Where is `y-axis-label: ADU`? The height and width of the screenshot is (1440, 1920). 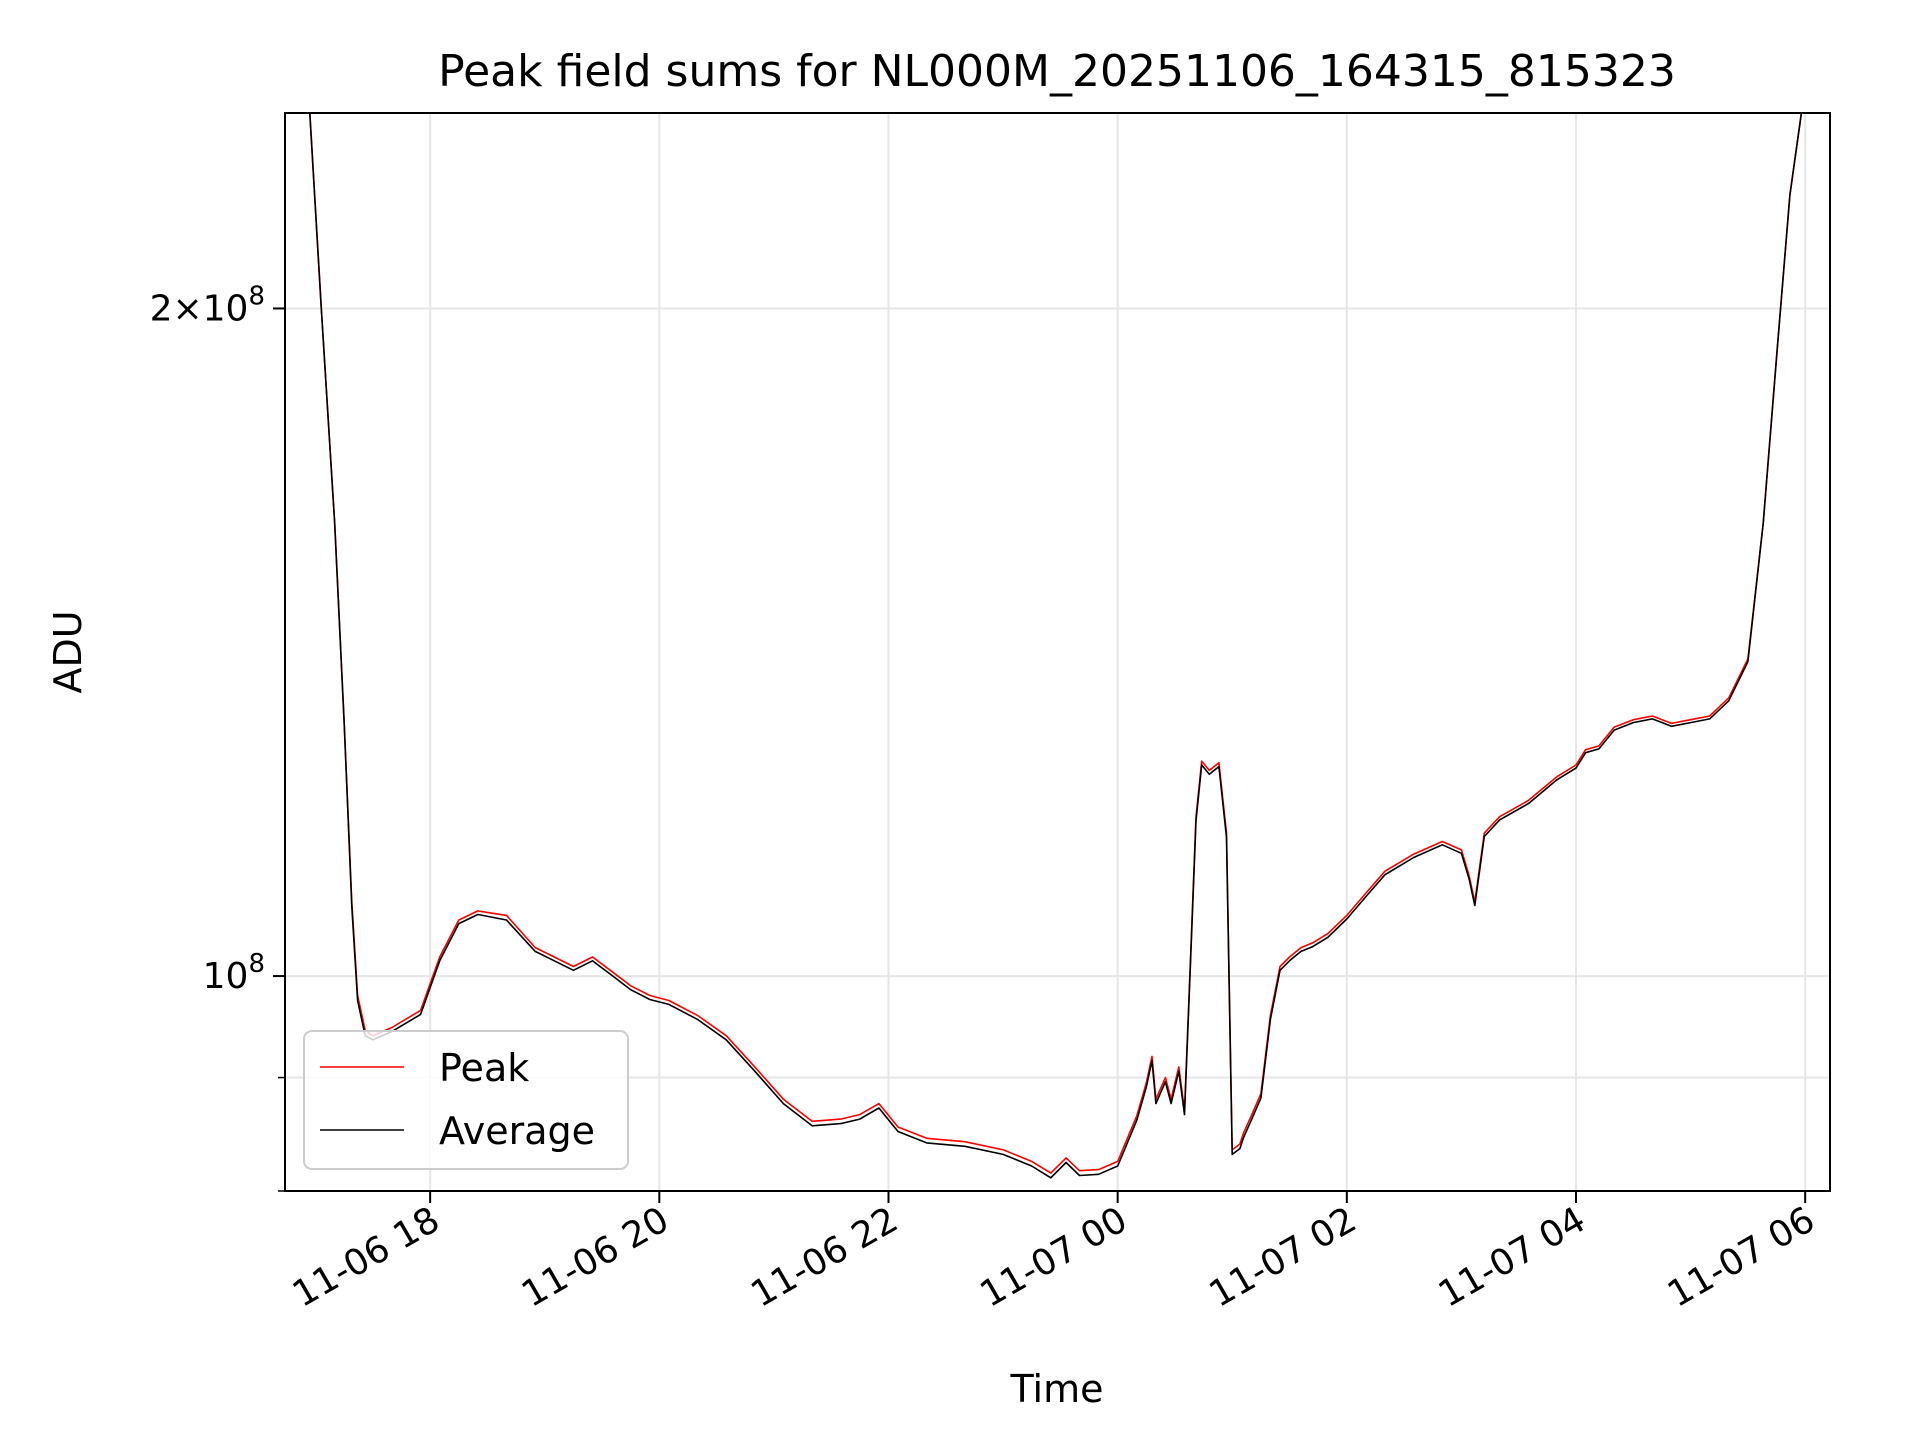 y-axis-label: ADU is located at coordinates (68, 651).